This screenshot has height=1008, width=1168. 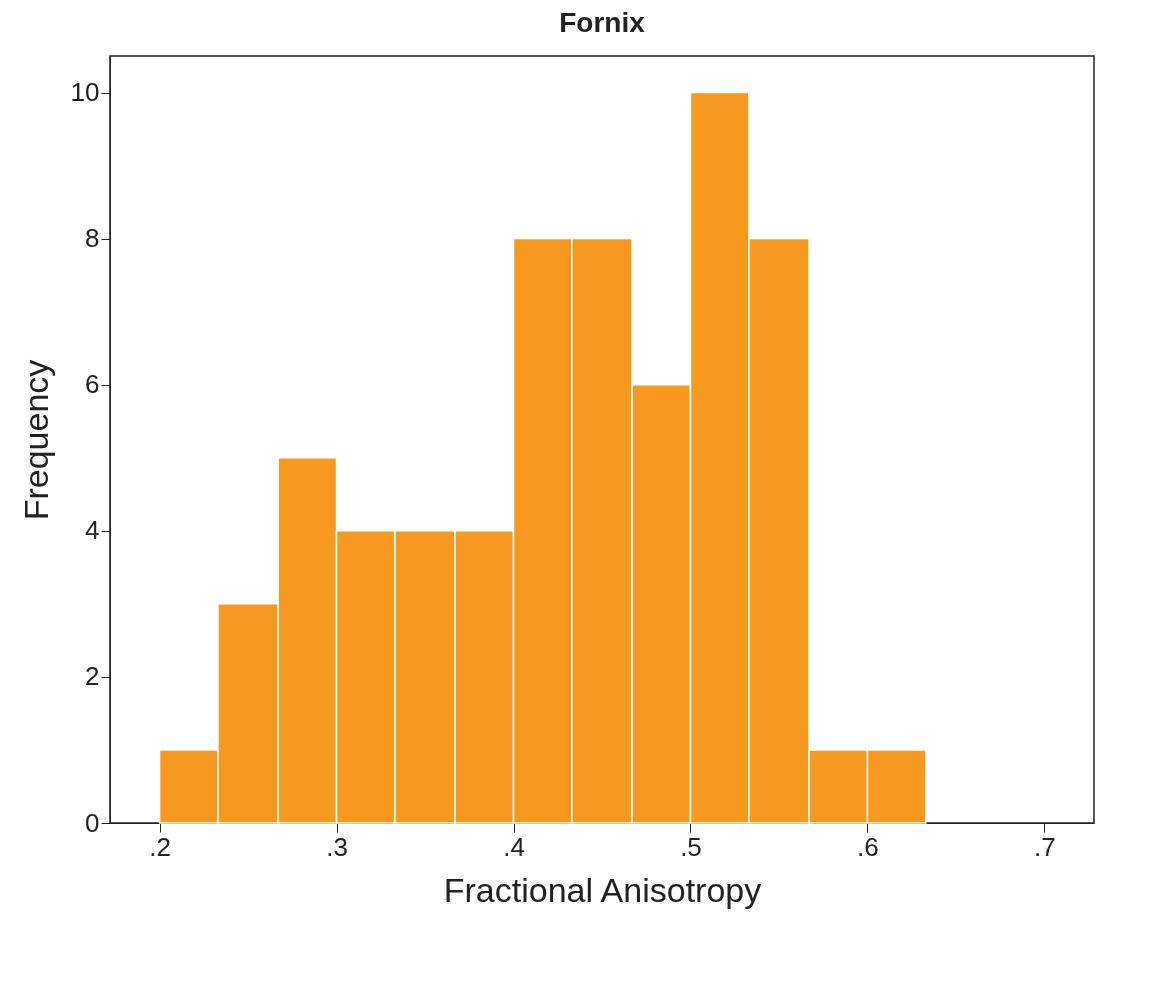 What do you see at coordinates (92, 530) in the screenshot?
I see `y-tick-label: 4` at bounding box center [92, 530].